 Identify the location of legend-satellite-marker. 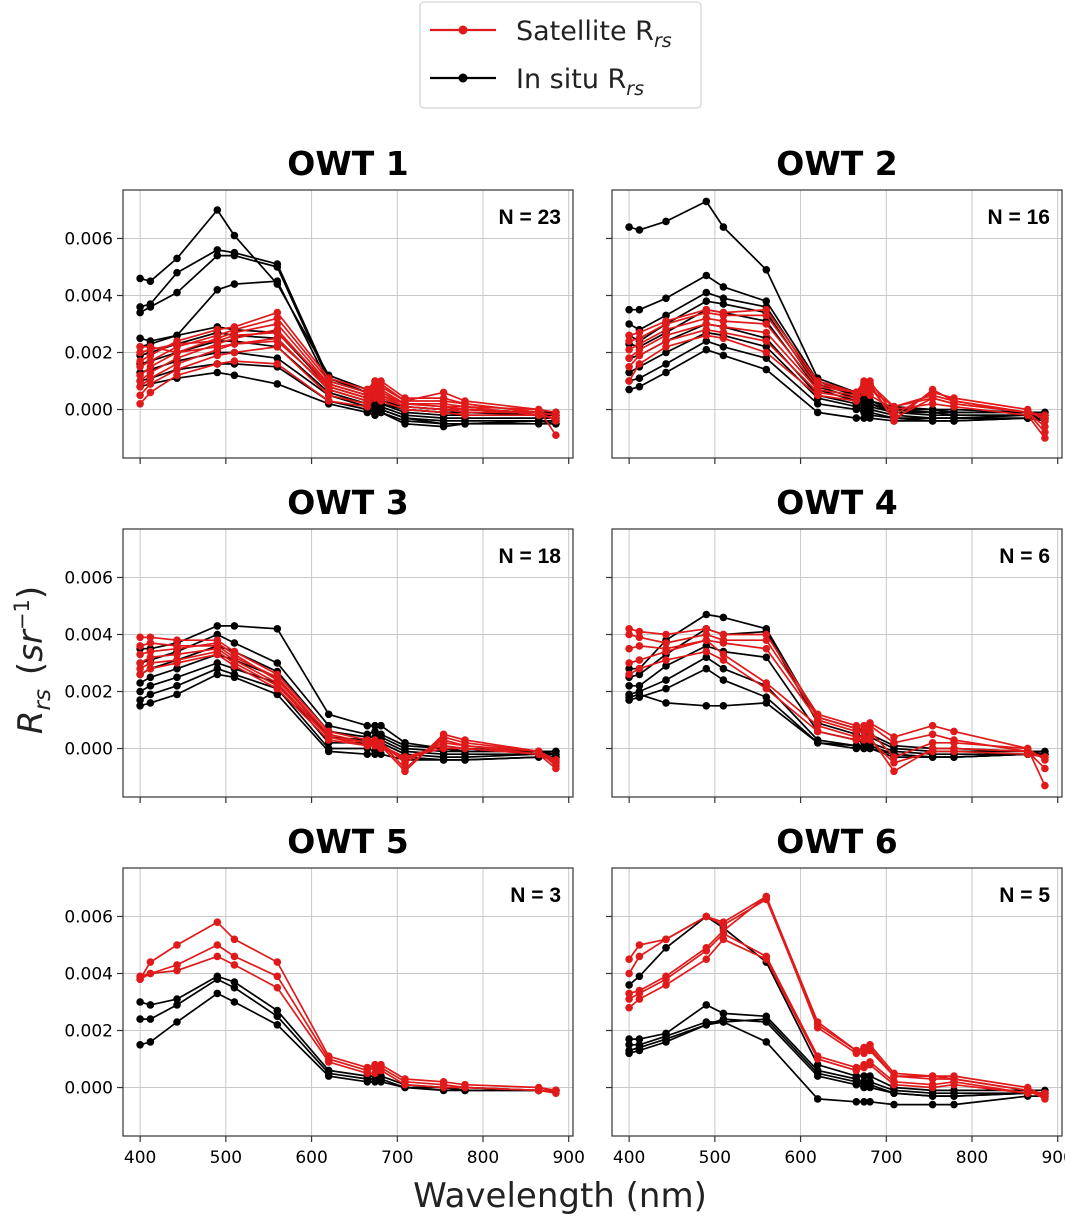
(463, 30).